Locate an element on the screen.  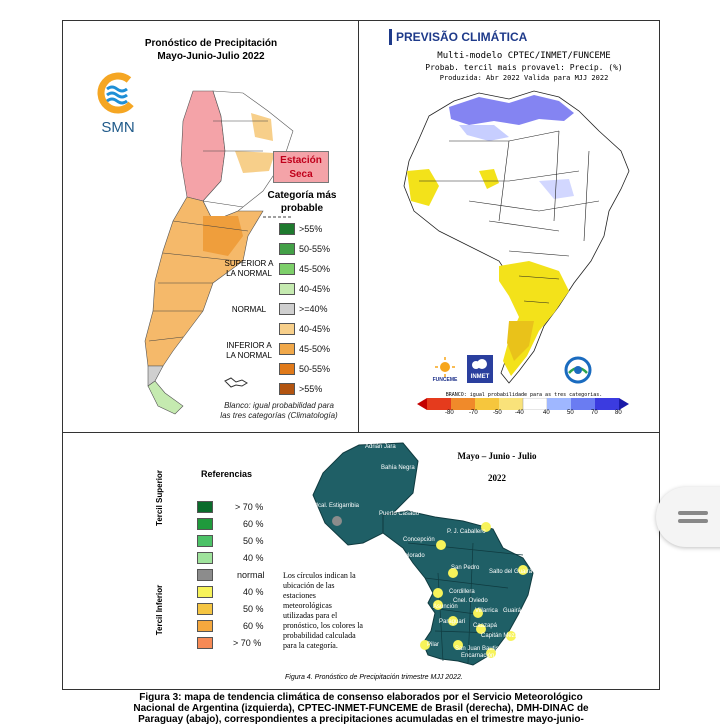
colorbar-tick-6: 70 is located at coordinates (594, 413).